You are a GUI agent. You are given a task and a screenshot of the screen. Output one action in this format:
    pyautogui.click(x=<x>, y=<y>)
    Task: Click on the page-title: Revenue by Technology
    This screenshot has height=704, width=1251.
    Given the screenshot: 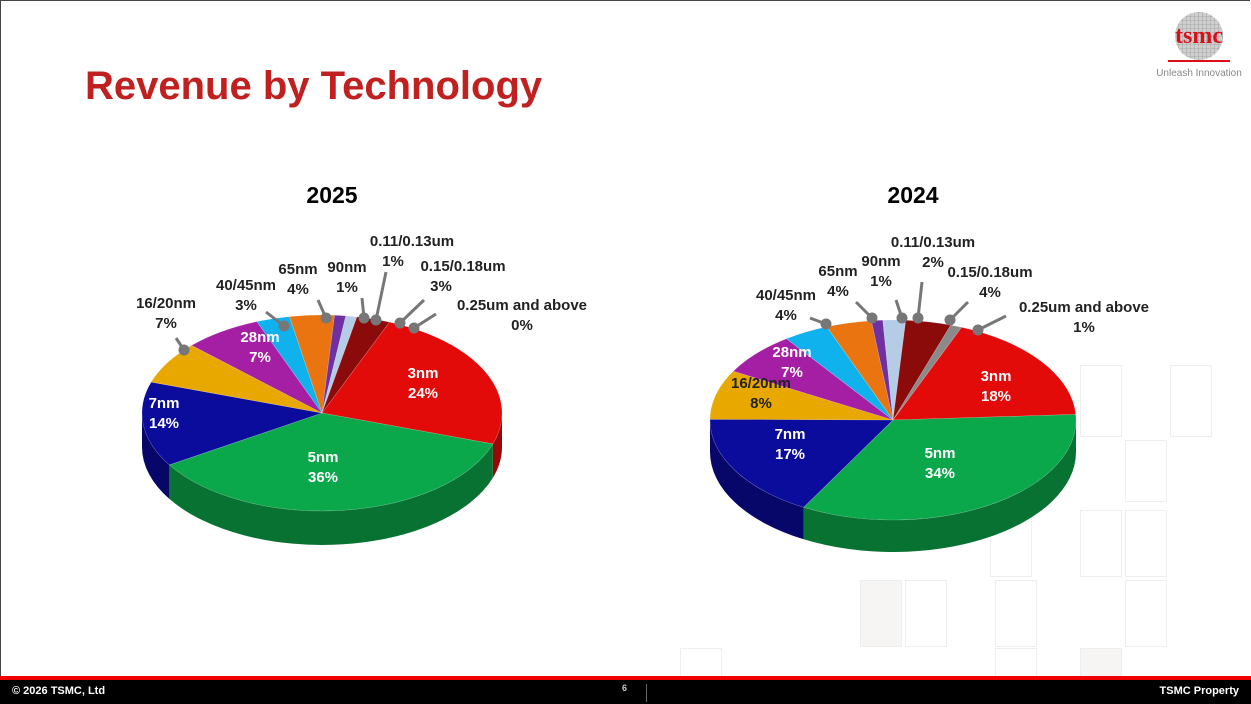 What is the action you would take?
    pyautogui.click(x=314, y=86)
    